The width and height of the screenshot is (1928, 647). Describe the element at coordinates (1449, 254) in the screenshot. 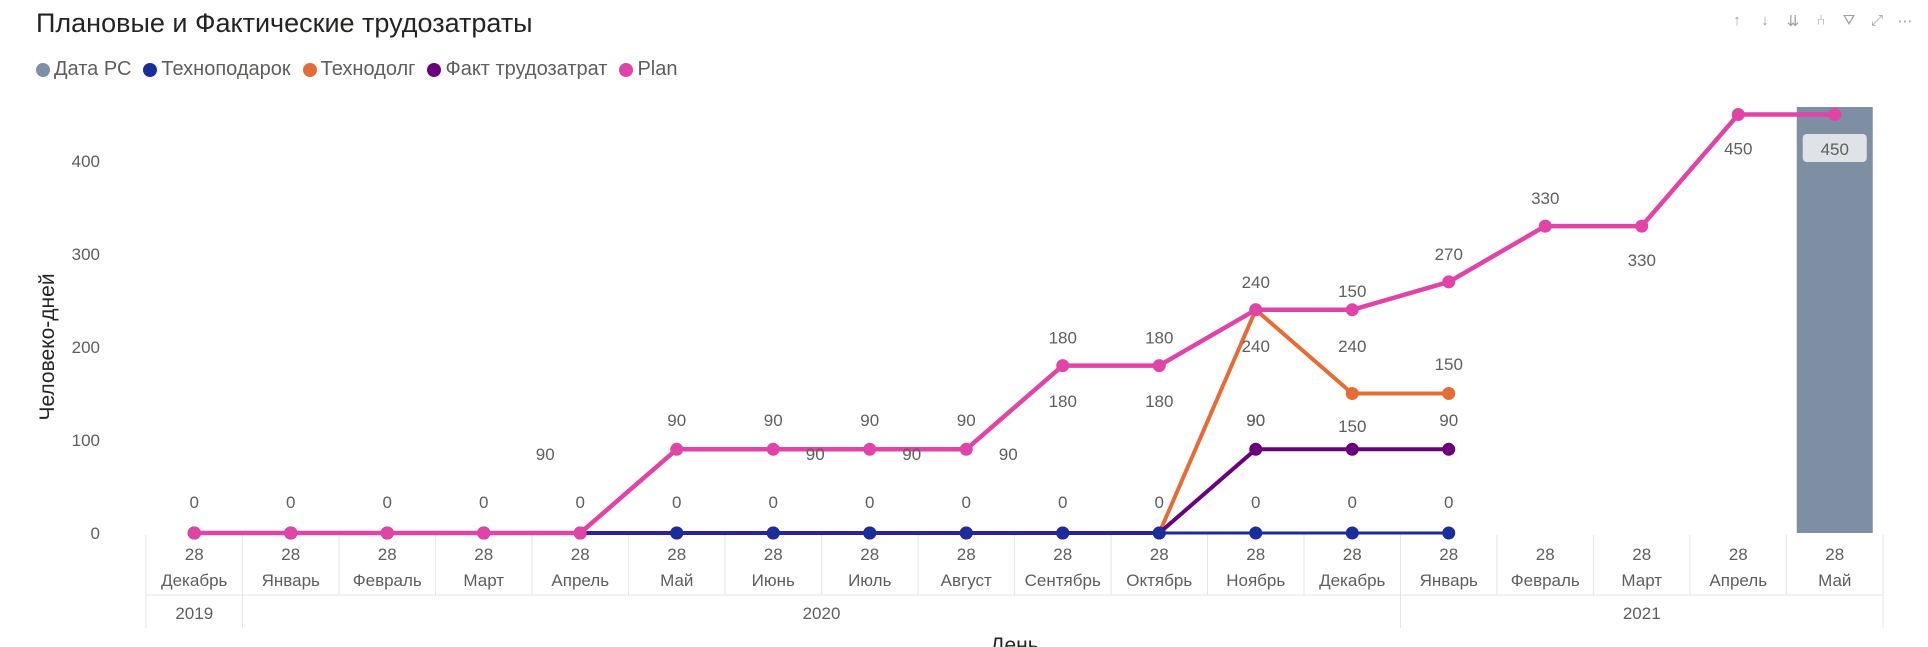

I see `plan-data-label: 270` at that location.